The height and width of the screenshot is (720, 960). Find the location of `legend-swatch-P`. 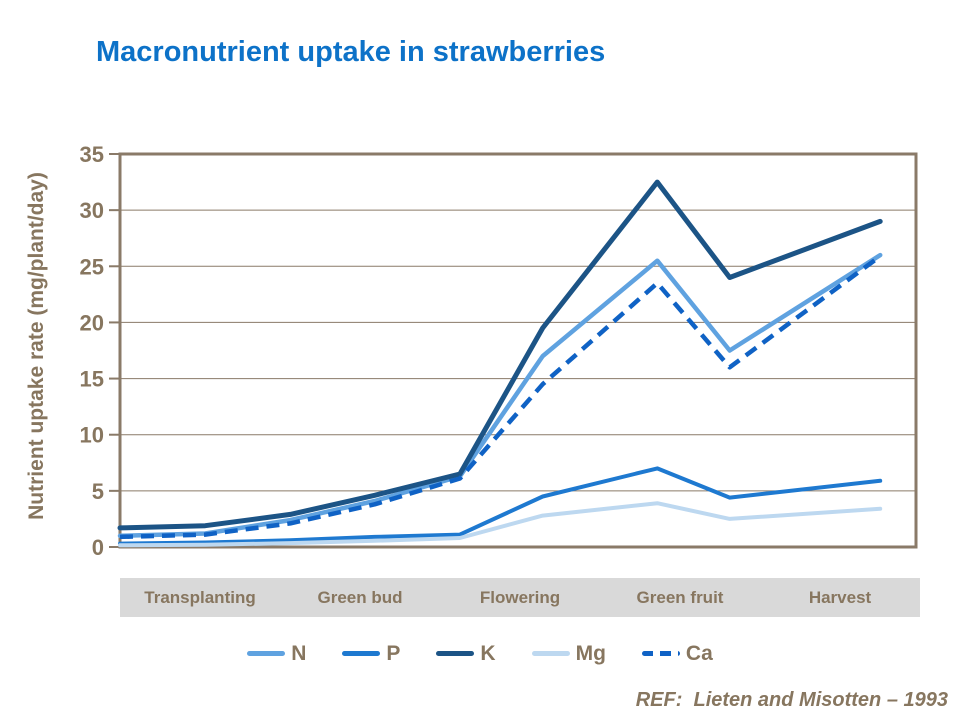

legend-swatch-P is located at coordinates (361, 653).